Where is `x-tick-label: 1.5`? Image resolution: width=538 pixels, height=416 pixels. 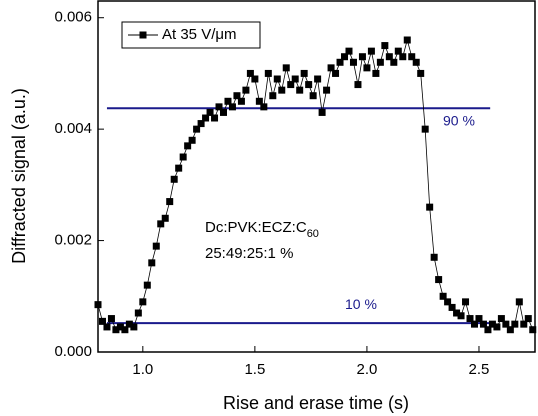 x-tick-label: 1.5 is located at coordinates (254, 369).